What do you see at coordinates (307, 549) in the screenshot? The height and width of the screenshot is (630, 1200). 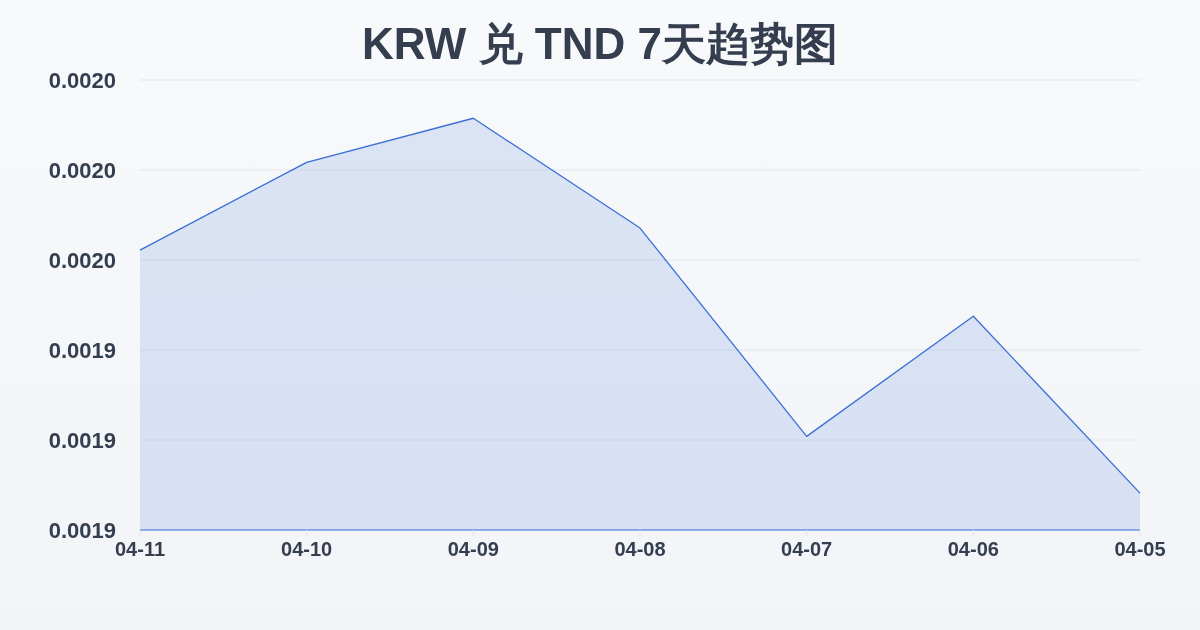 I see `x-tick-label: 04-10` at bounding box center [307, 549].